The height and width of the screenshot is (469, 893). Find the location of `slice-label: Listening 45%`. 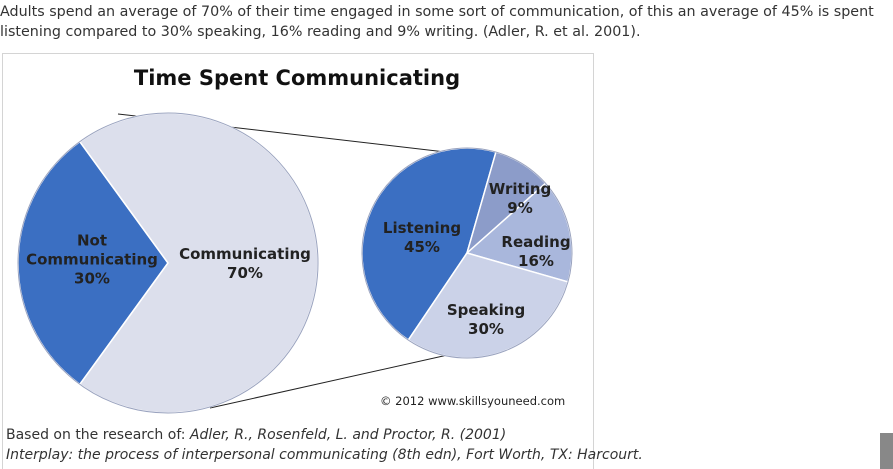

slice-label: Listening 45% is located at coordinates (422, 238).